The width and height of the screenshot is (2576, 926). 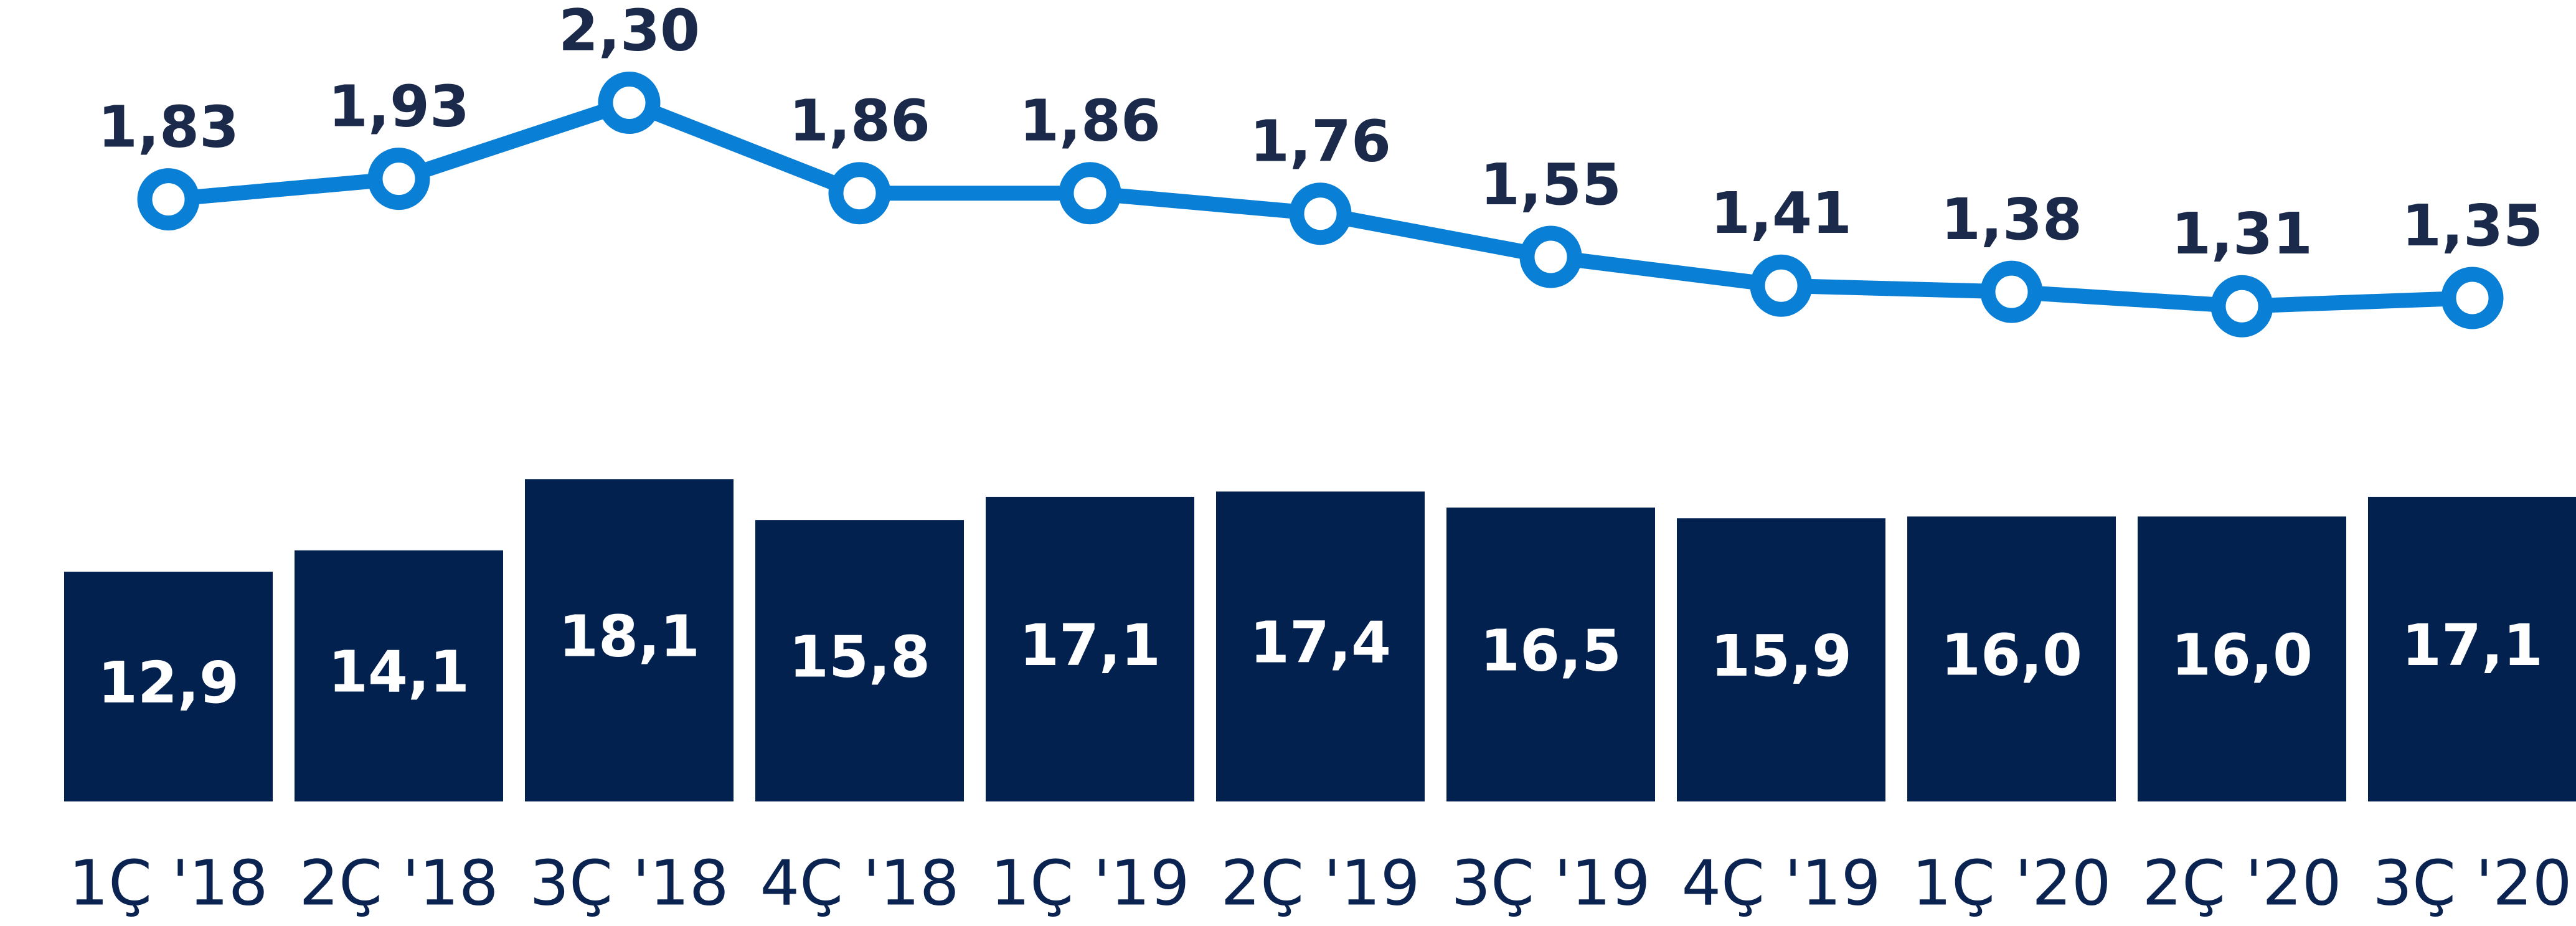 What do you see at coordinates (629, 883) in the screenshot?
I see `x-tick-label: 3Ç '18` at bounding box center [629, 883].